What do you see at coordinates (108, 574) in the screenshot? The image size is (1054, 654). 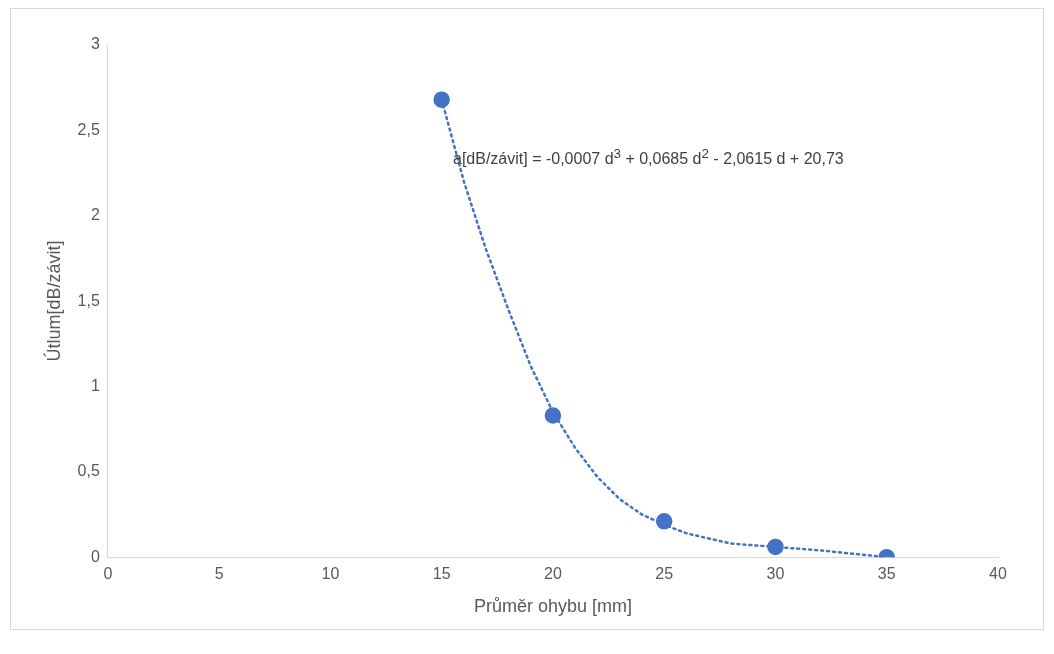 I see `x-tick-label: 0` at bounding box center [108, 574].